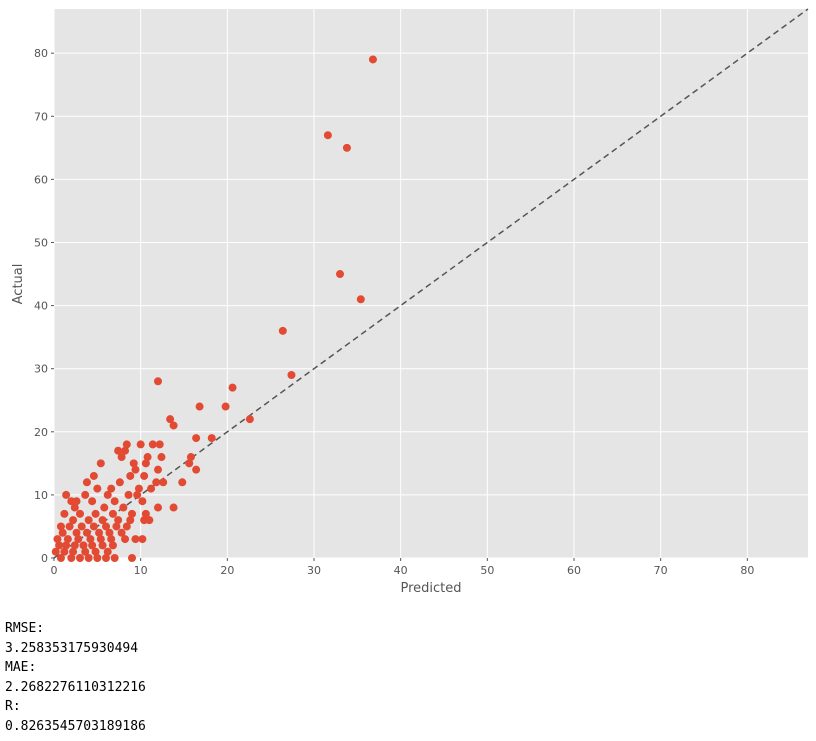 This screenshot has width=816, height=741. Describe the element at coordinates (41, 53) in the screenshot. I see `y-tick-label: 80` at that location.